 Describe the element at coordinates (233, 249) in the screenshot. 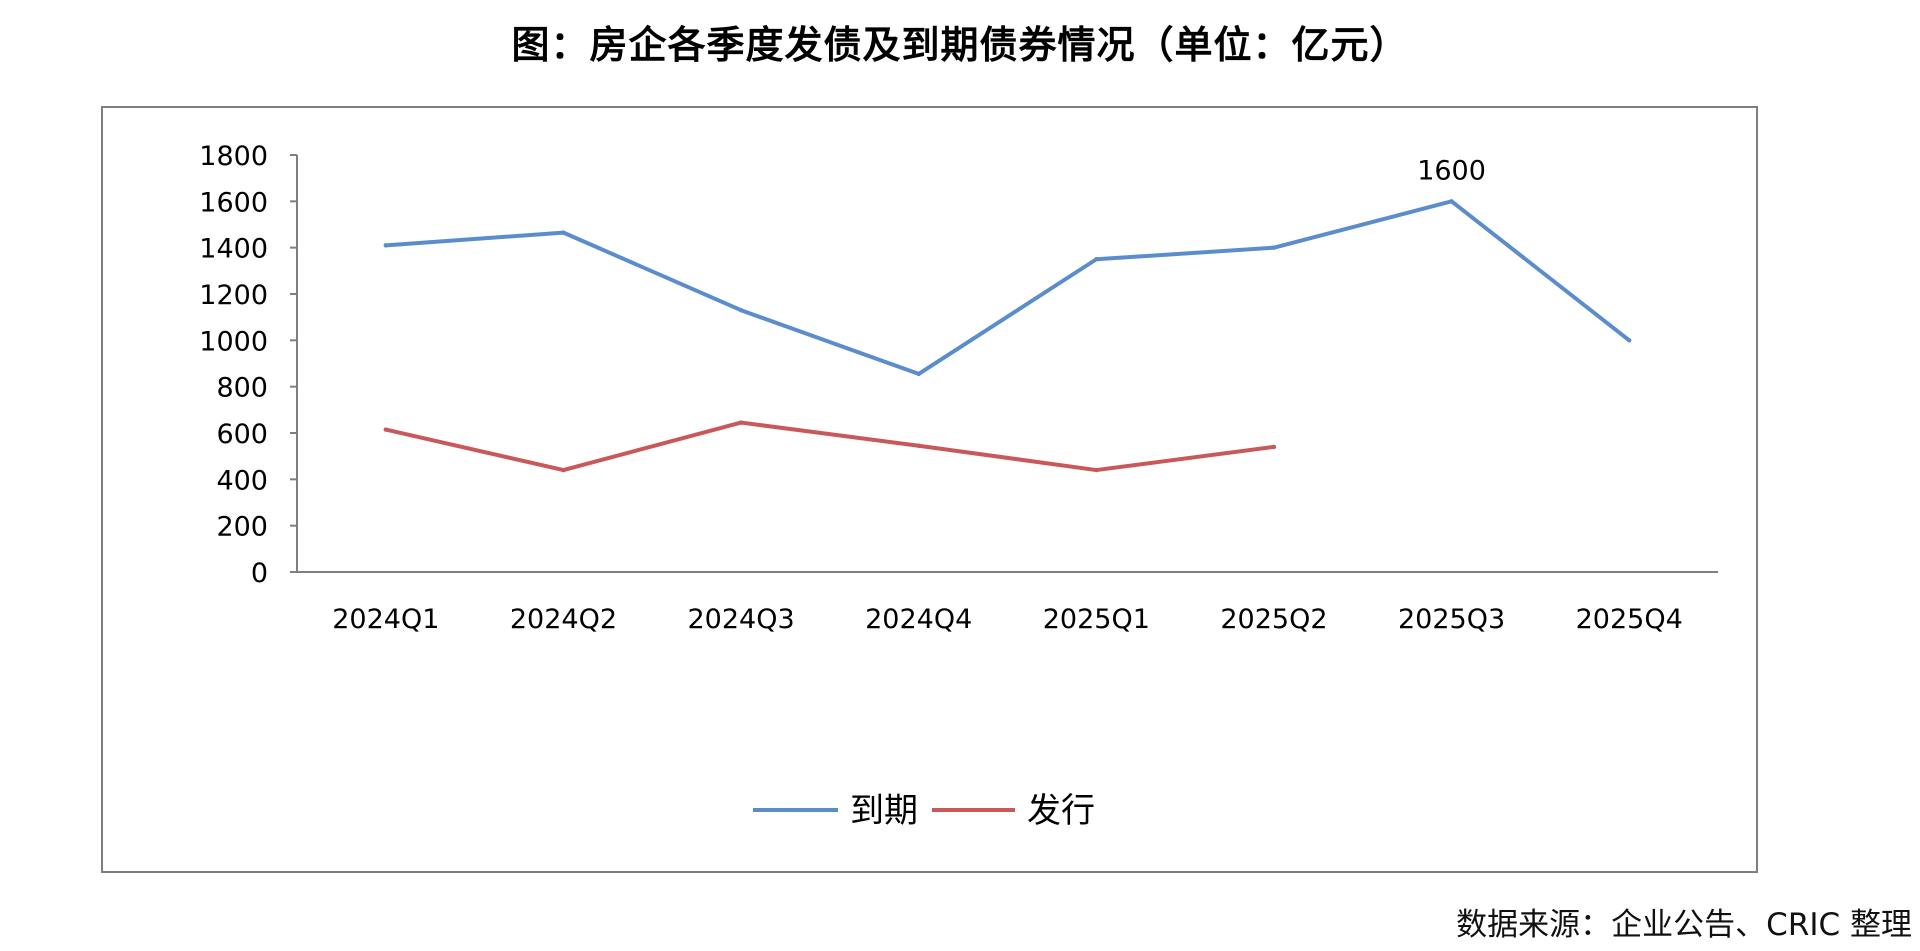

I see `y-tick-label: 1400` at that location.